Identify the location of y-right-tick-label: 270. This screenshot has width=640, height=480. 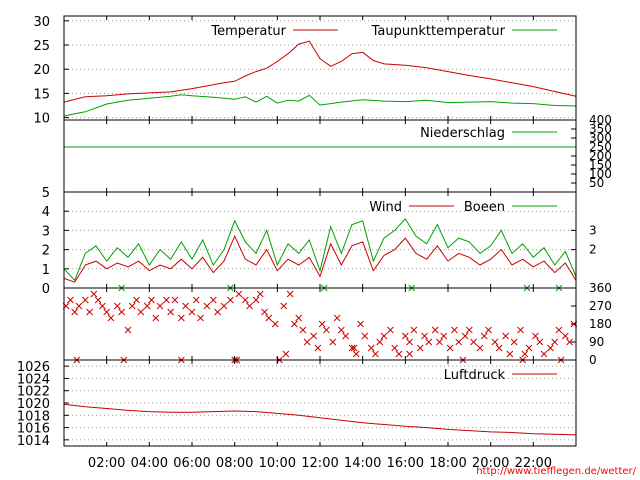
(600, 306).